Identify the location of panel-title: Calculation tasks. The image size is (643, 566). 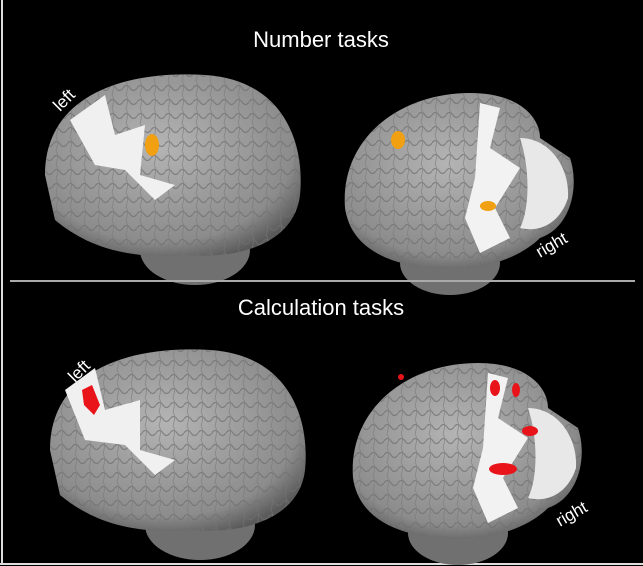
(321, 307).